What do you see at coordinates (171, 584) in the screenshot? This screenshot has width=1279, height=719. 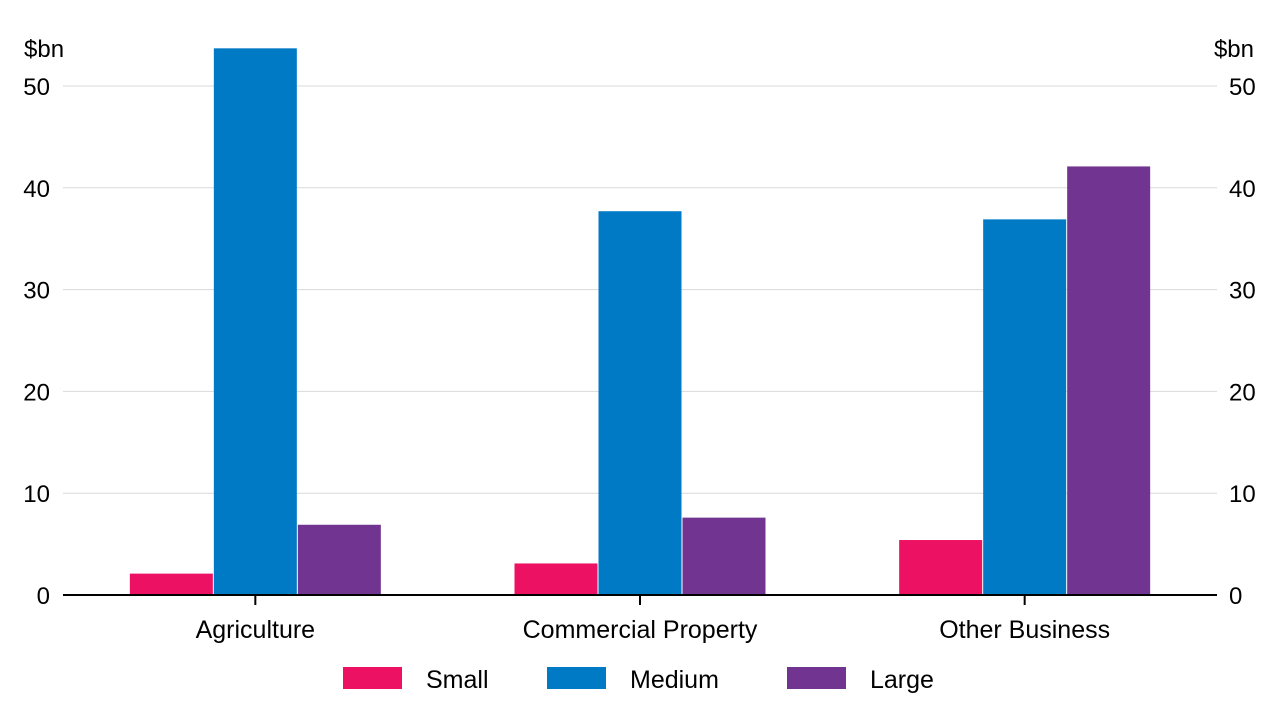 I see `bar-small-agriculture` at bounding box center [171, 584].